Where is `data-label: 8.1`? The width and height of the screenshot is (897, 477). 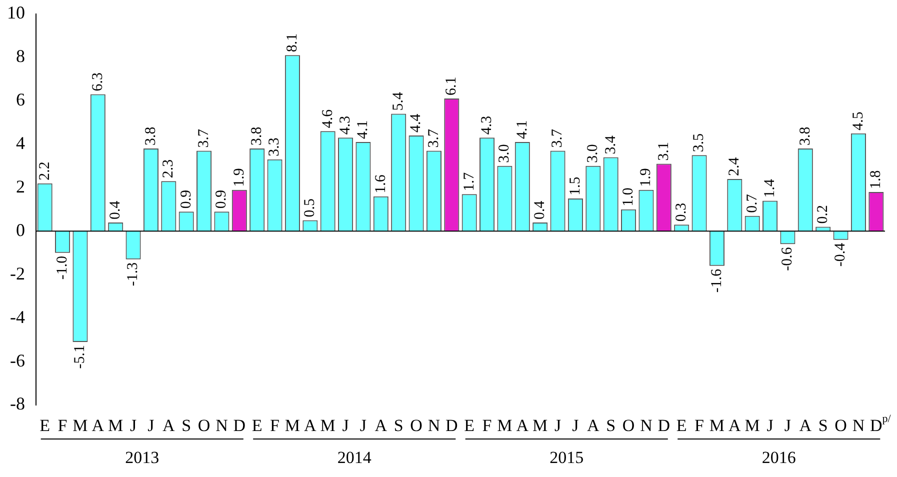
data-label: 8.1 is located at coordinates (292, 42).